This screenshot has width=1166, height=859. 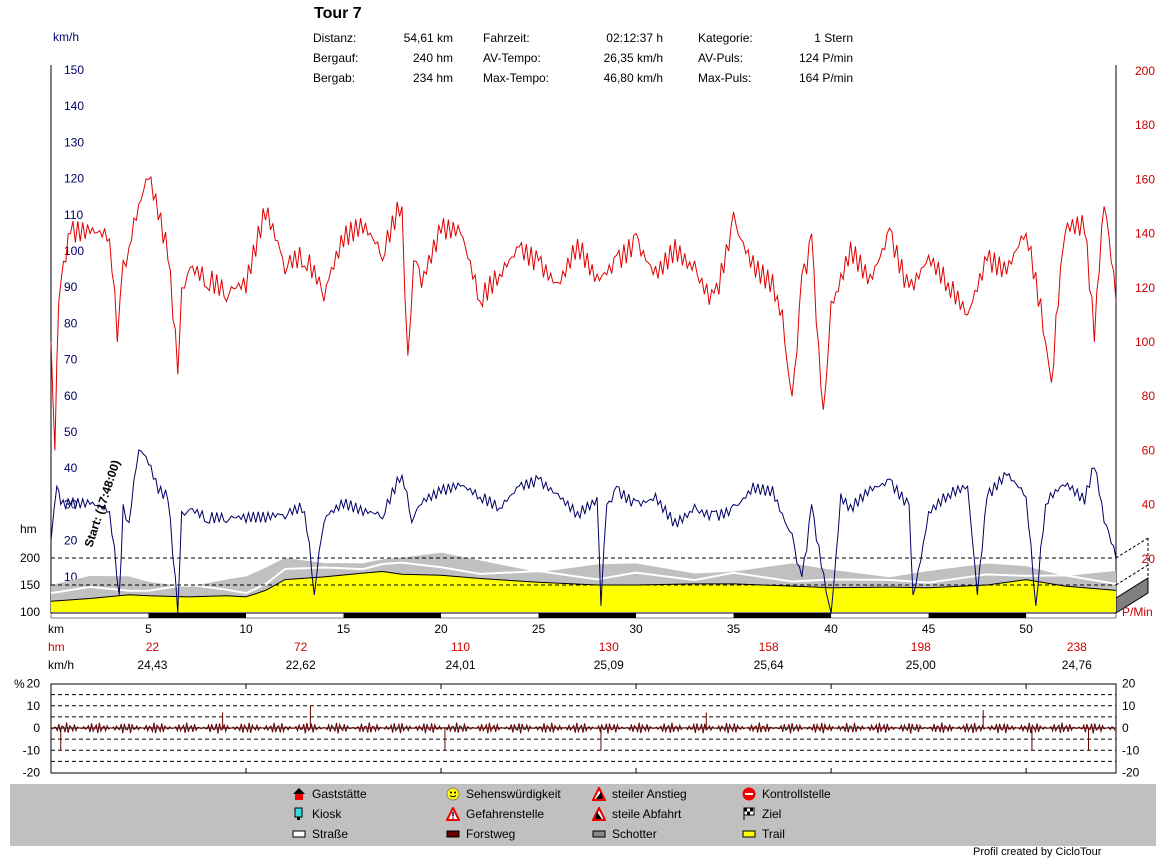 I want to click on gravel-swatch-icon, so click(x=599, y=834).